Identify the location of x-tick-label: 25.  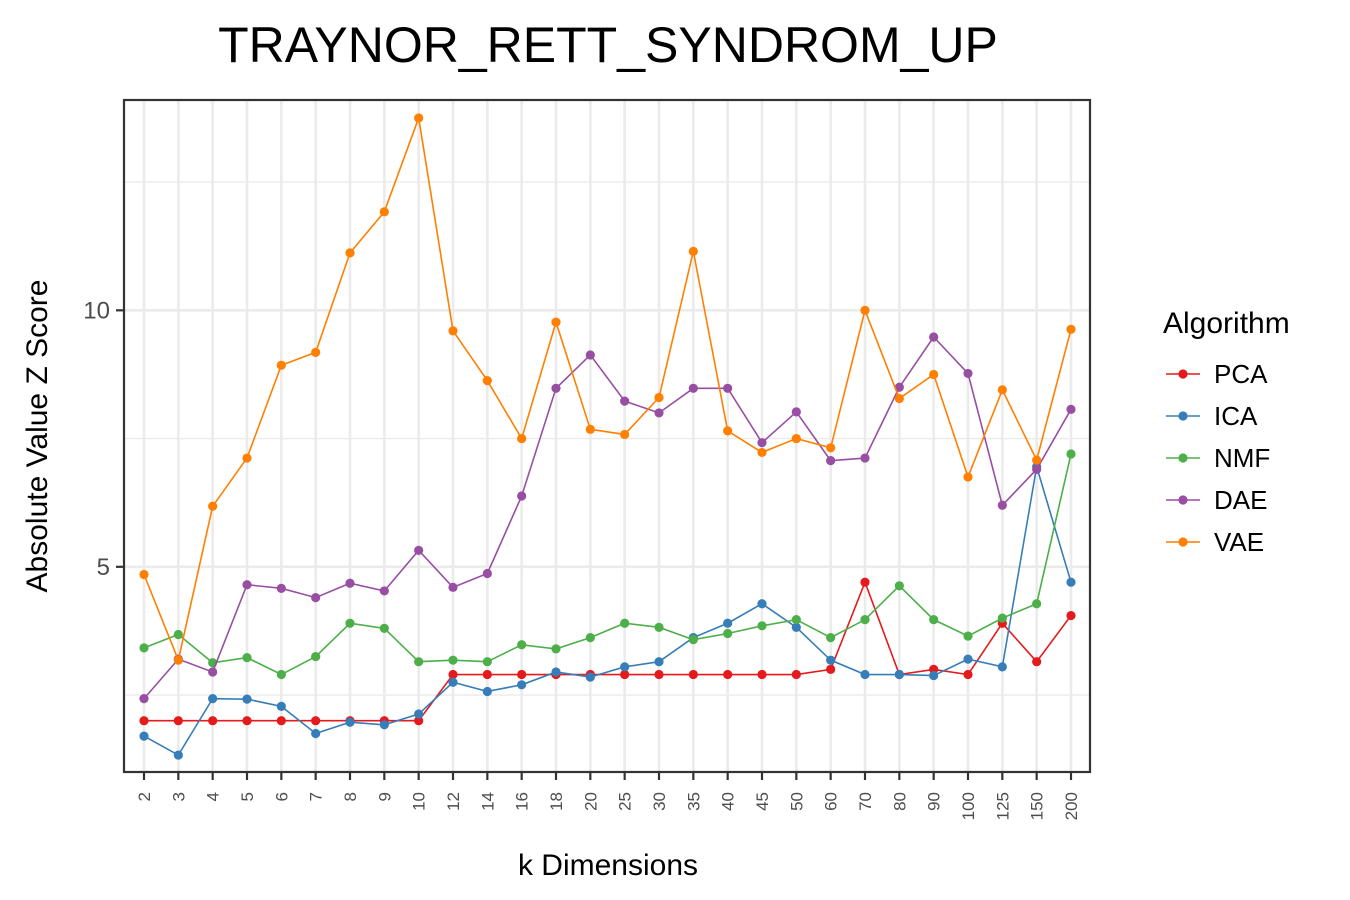
(625, 801).